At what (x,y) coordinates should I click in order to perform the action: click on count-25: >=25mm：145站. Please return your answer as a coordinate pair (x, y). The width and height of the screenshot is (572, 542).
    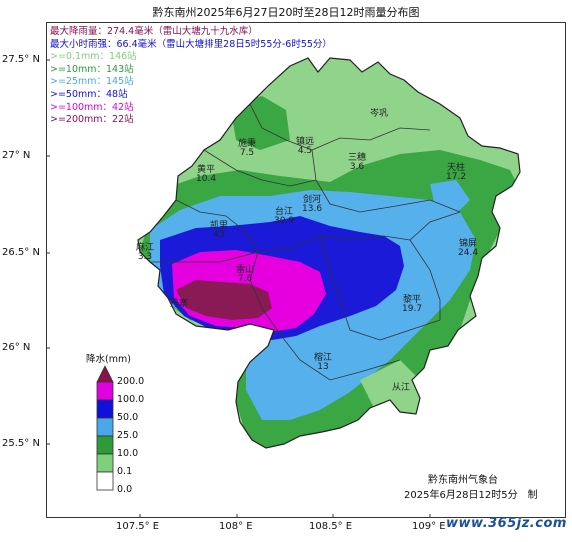
    Looking at the image, I should click on (92, 82).